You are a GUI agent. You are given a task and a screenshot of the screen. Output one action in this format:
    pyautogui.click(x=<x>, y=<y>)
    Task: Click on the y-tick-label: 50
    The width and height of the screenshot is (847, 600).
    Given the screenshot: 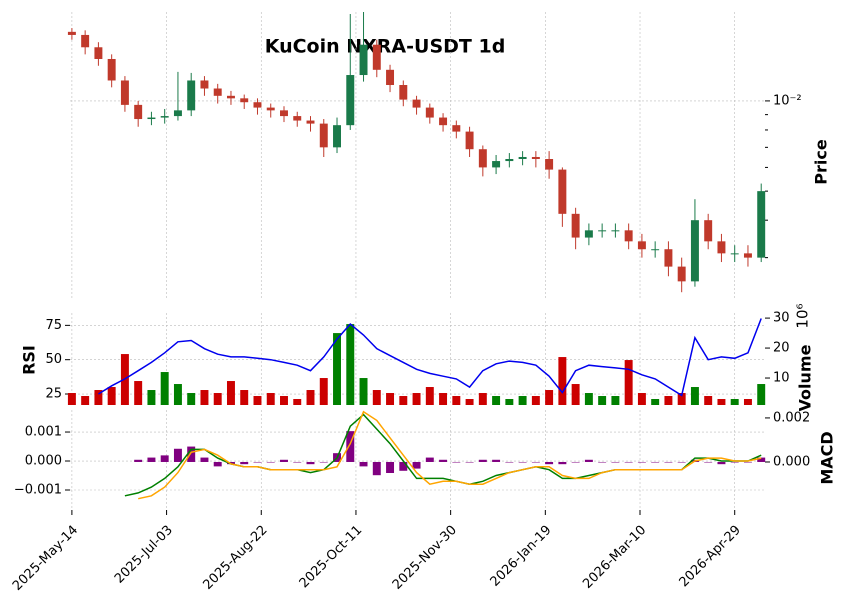 What is the action you would take?
    pyautogui.click(x=53, y=359)
    